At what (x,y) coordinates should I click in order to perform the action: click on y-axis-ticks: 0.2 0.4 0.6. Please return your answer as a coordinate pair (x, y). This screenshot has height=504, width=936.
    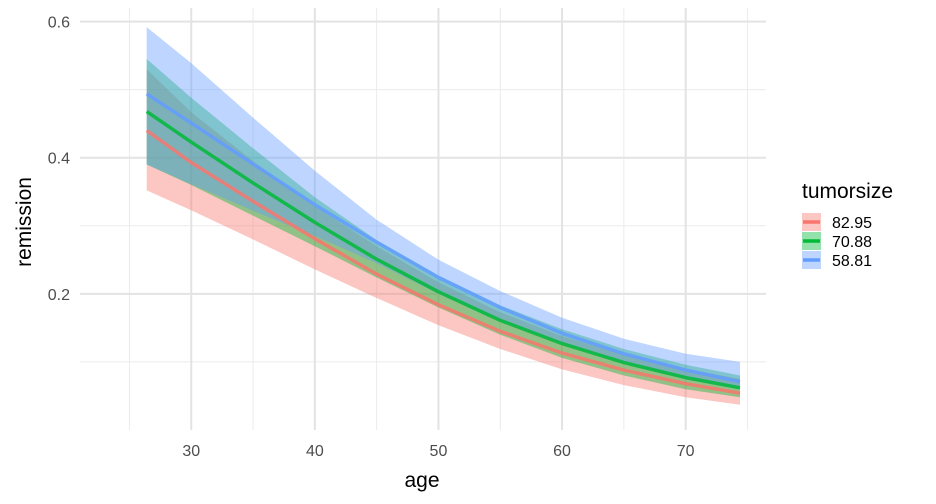
    Looking at the image, I should click on (59, 159).